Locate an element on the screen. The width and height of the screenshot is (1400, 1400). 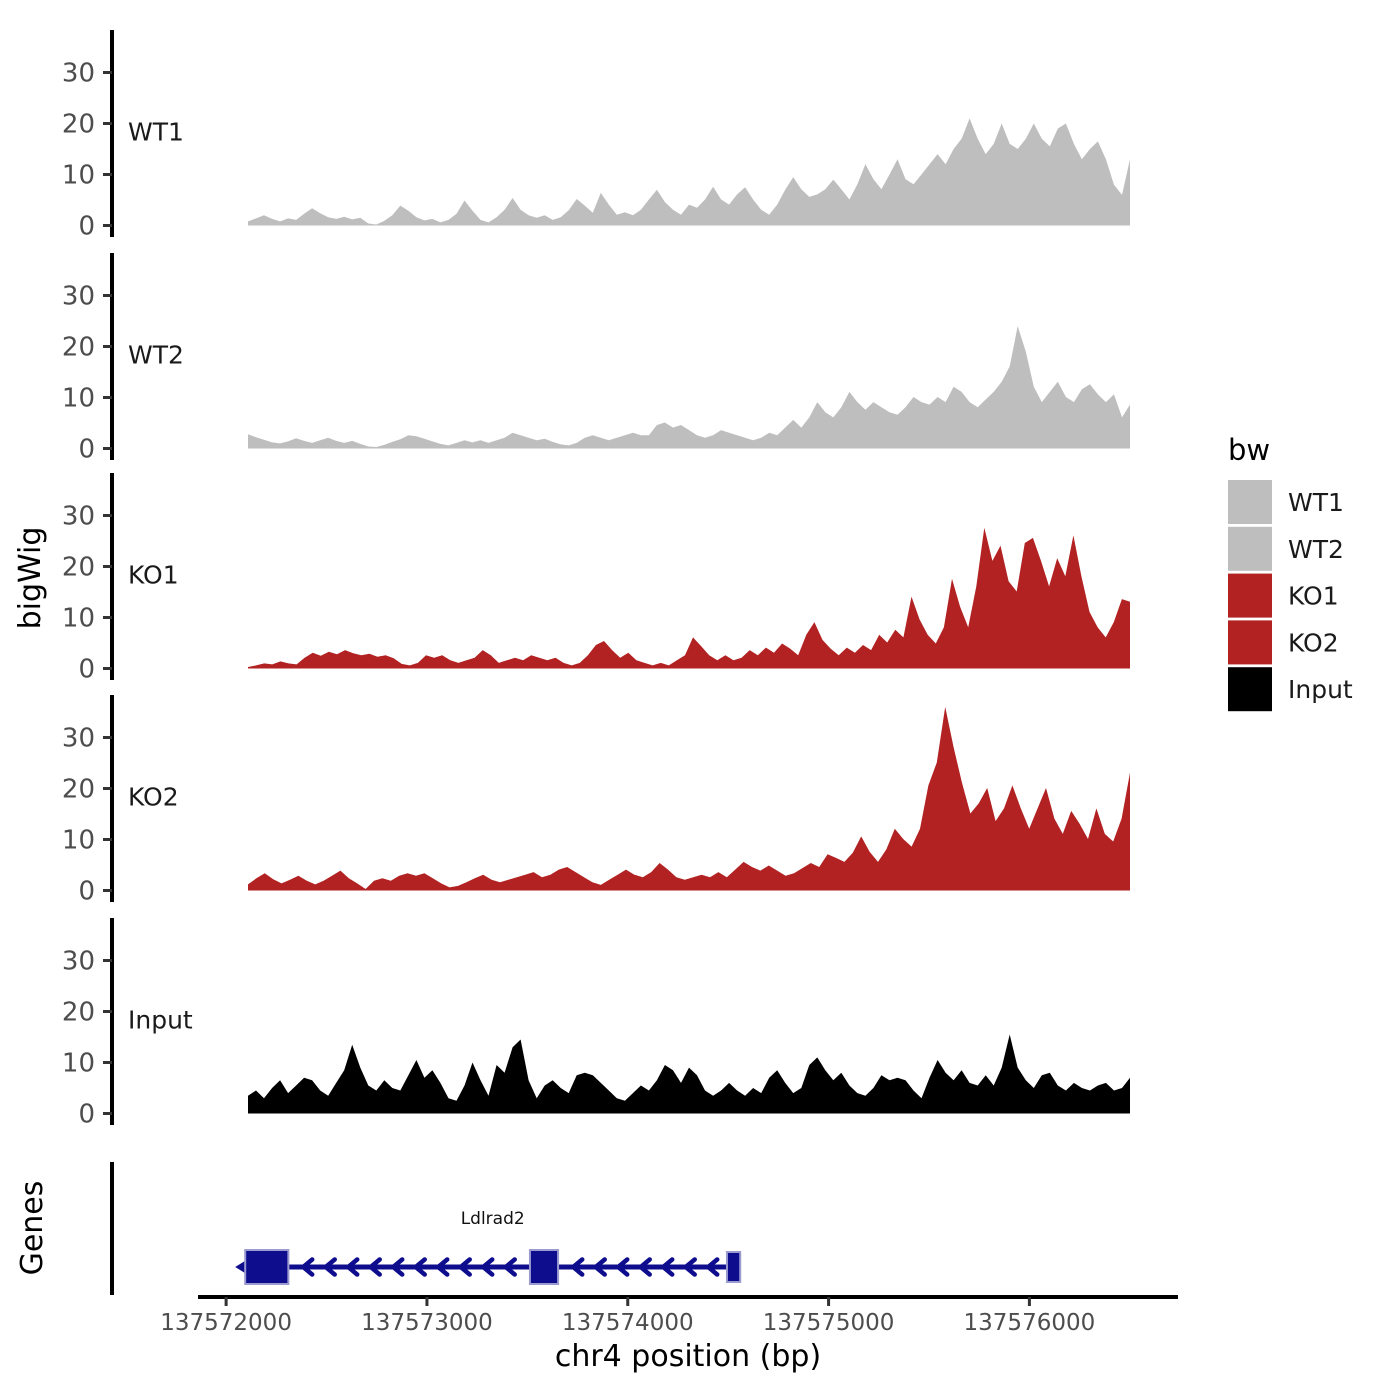
x-tick-label: 137573000 is located at coordinates (427, 1323).